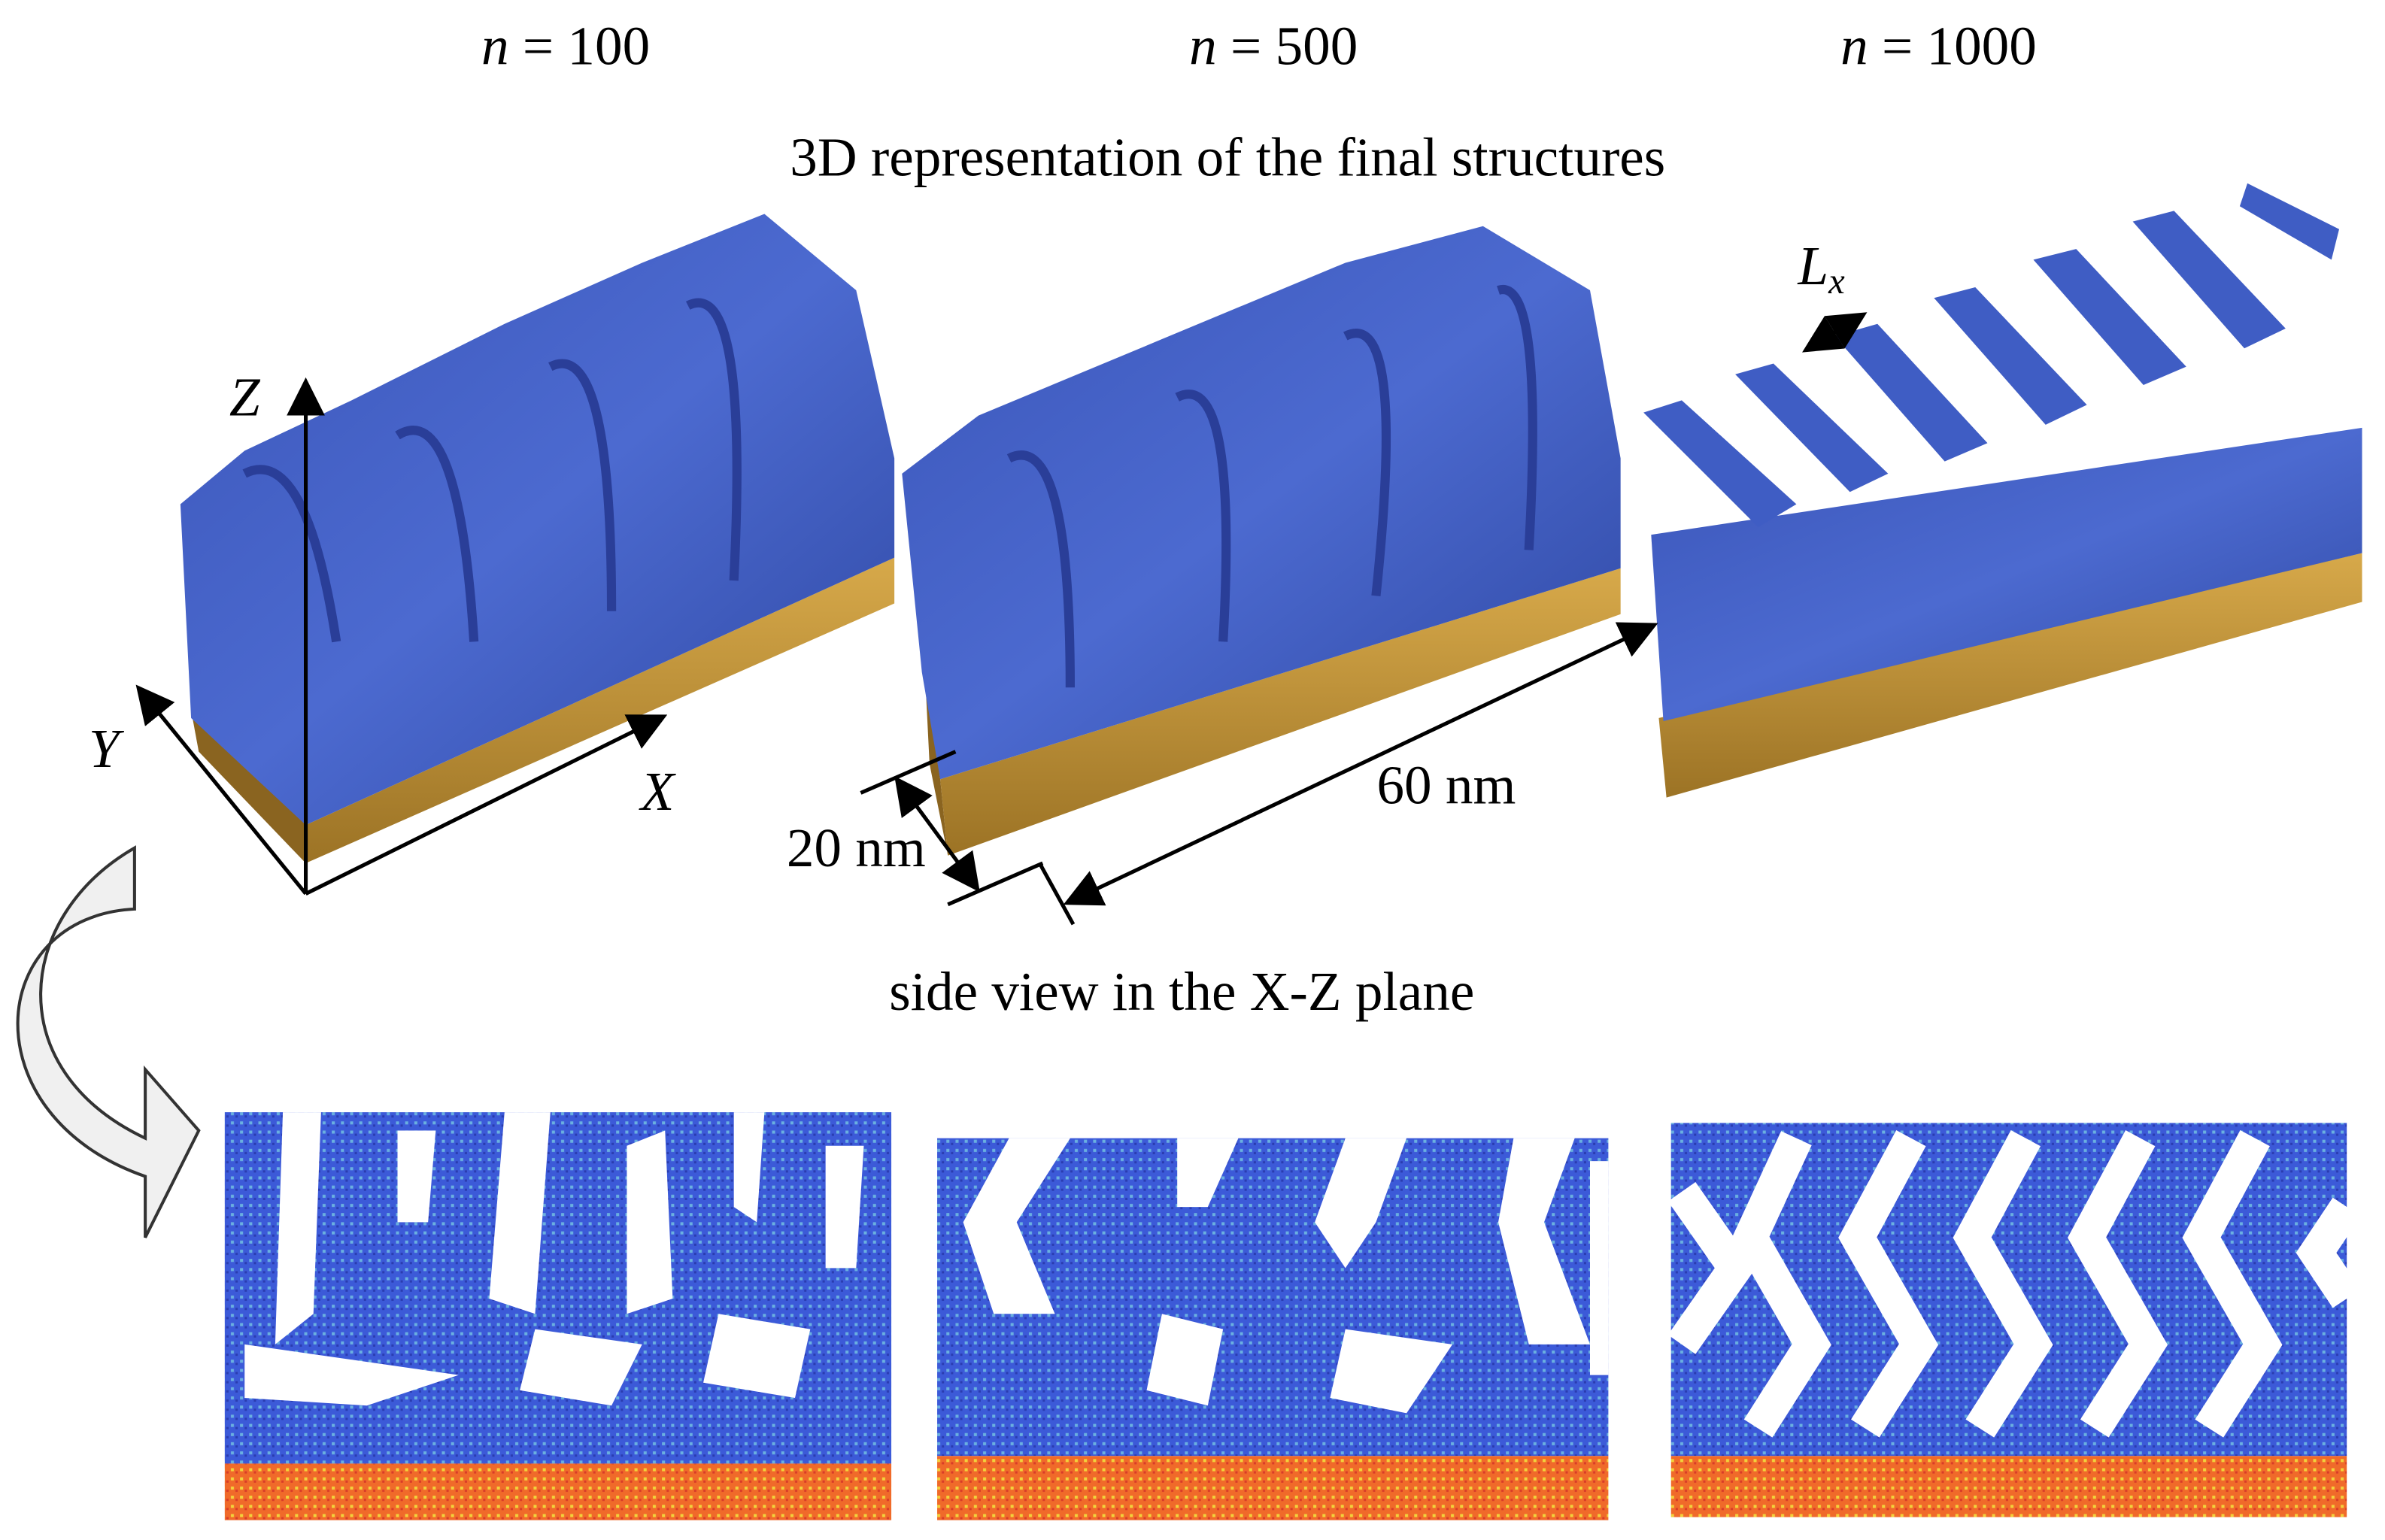  Describe the element at coordinates (1836, 281) in the screenshot. I see `label-part: x` at that location.